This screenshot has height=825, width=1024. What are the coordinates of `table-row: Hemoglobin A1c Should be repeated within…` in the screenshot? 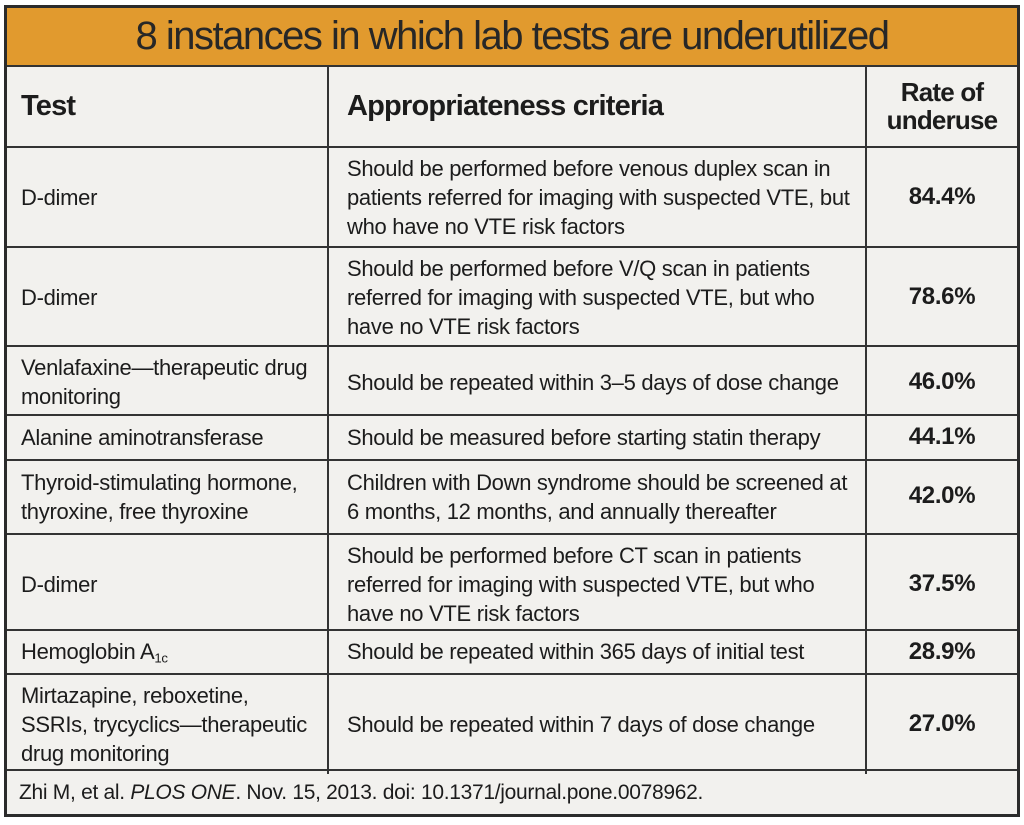 It's located at (512, 650).